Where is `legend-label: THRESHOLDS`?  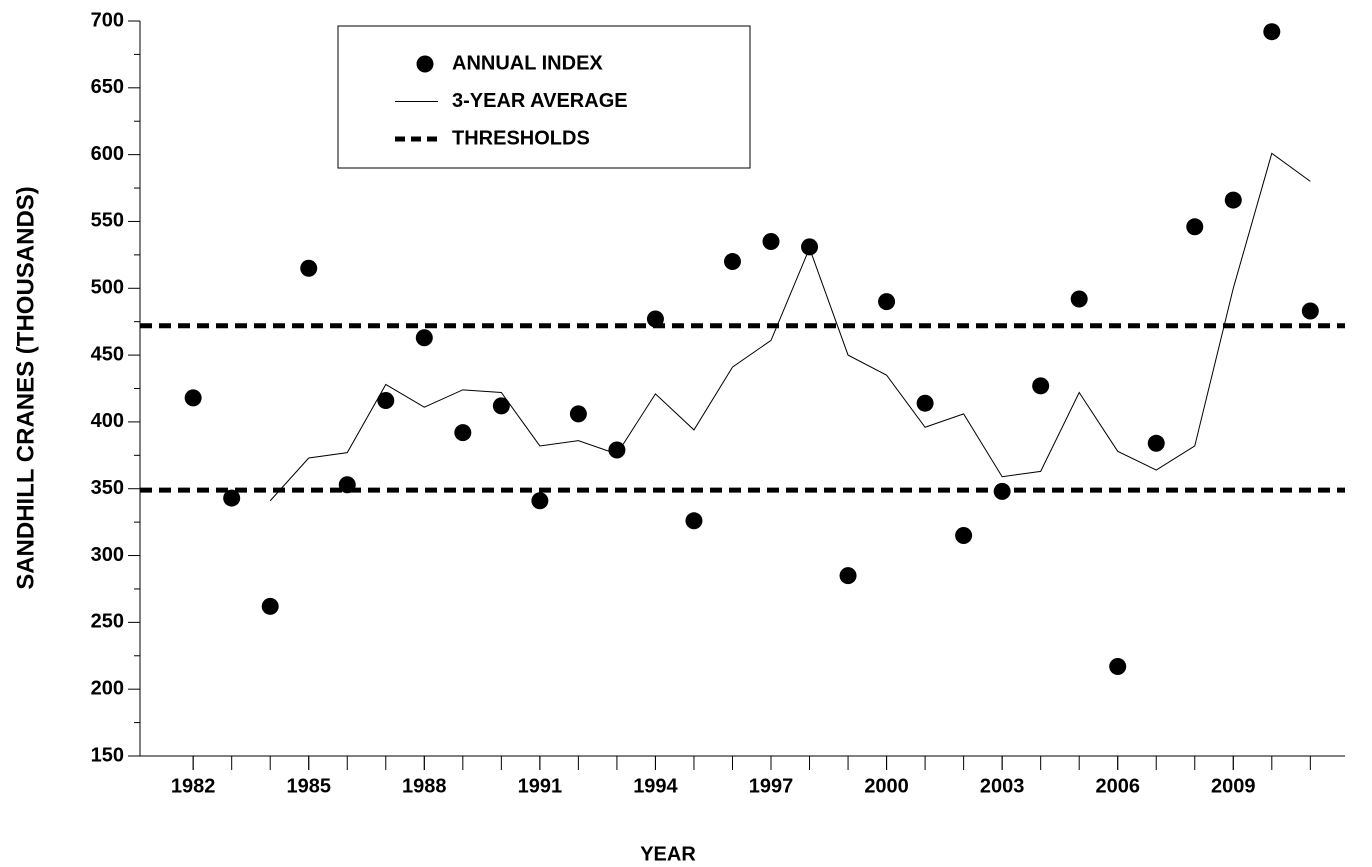 legend-label: THRESHOLDS is located at coordinates (521, 138).